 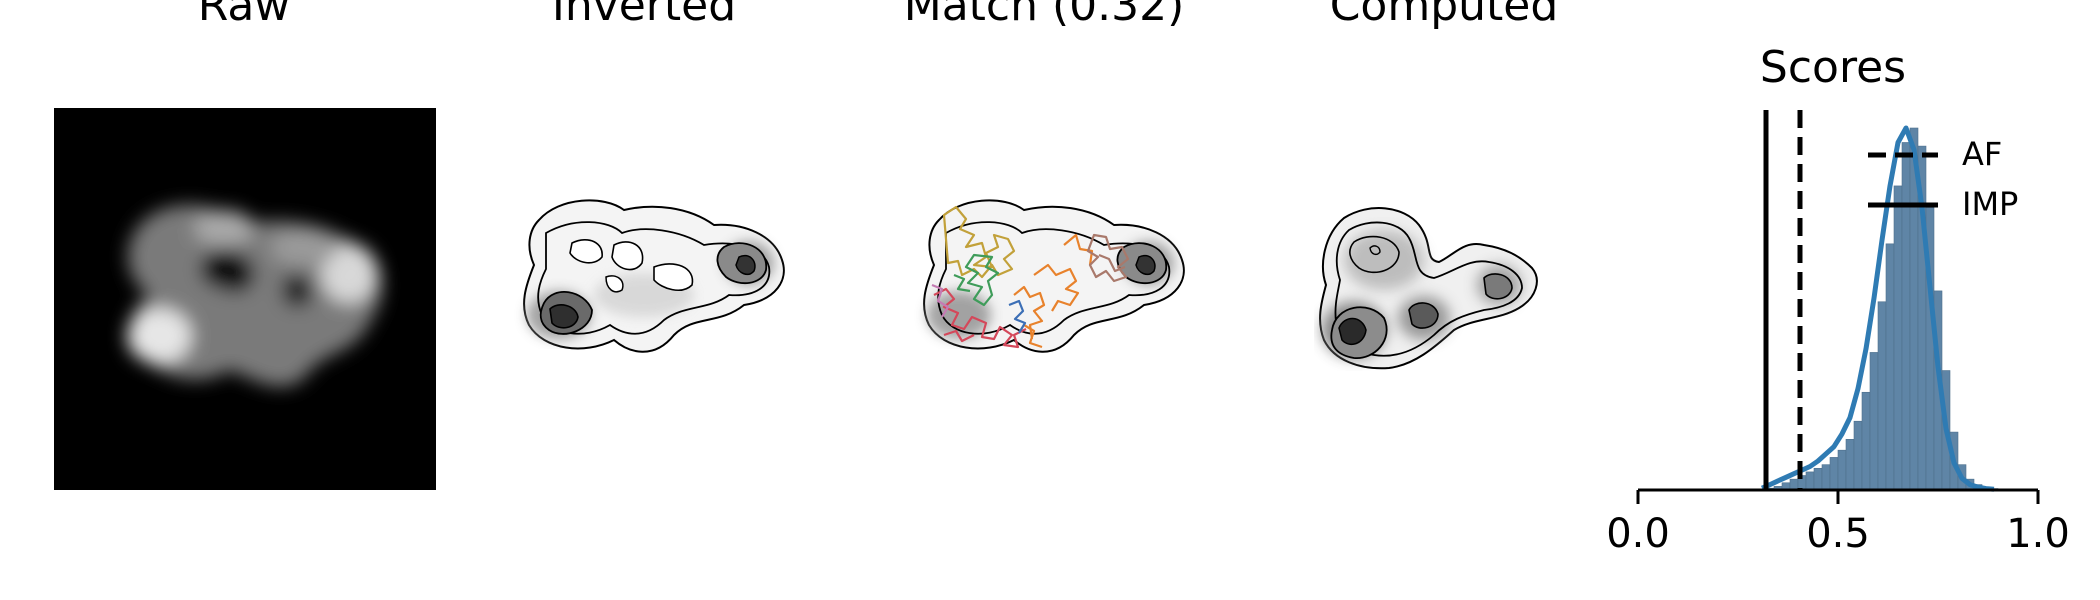 I want to click on panel-title-computed: Computed, so click(x=1444, y=15).